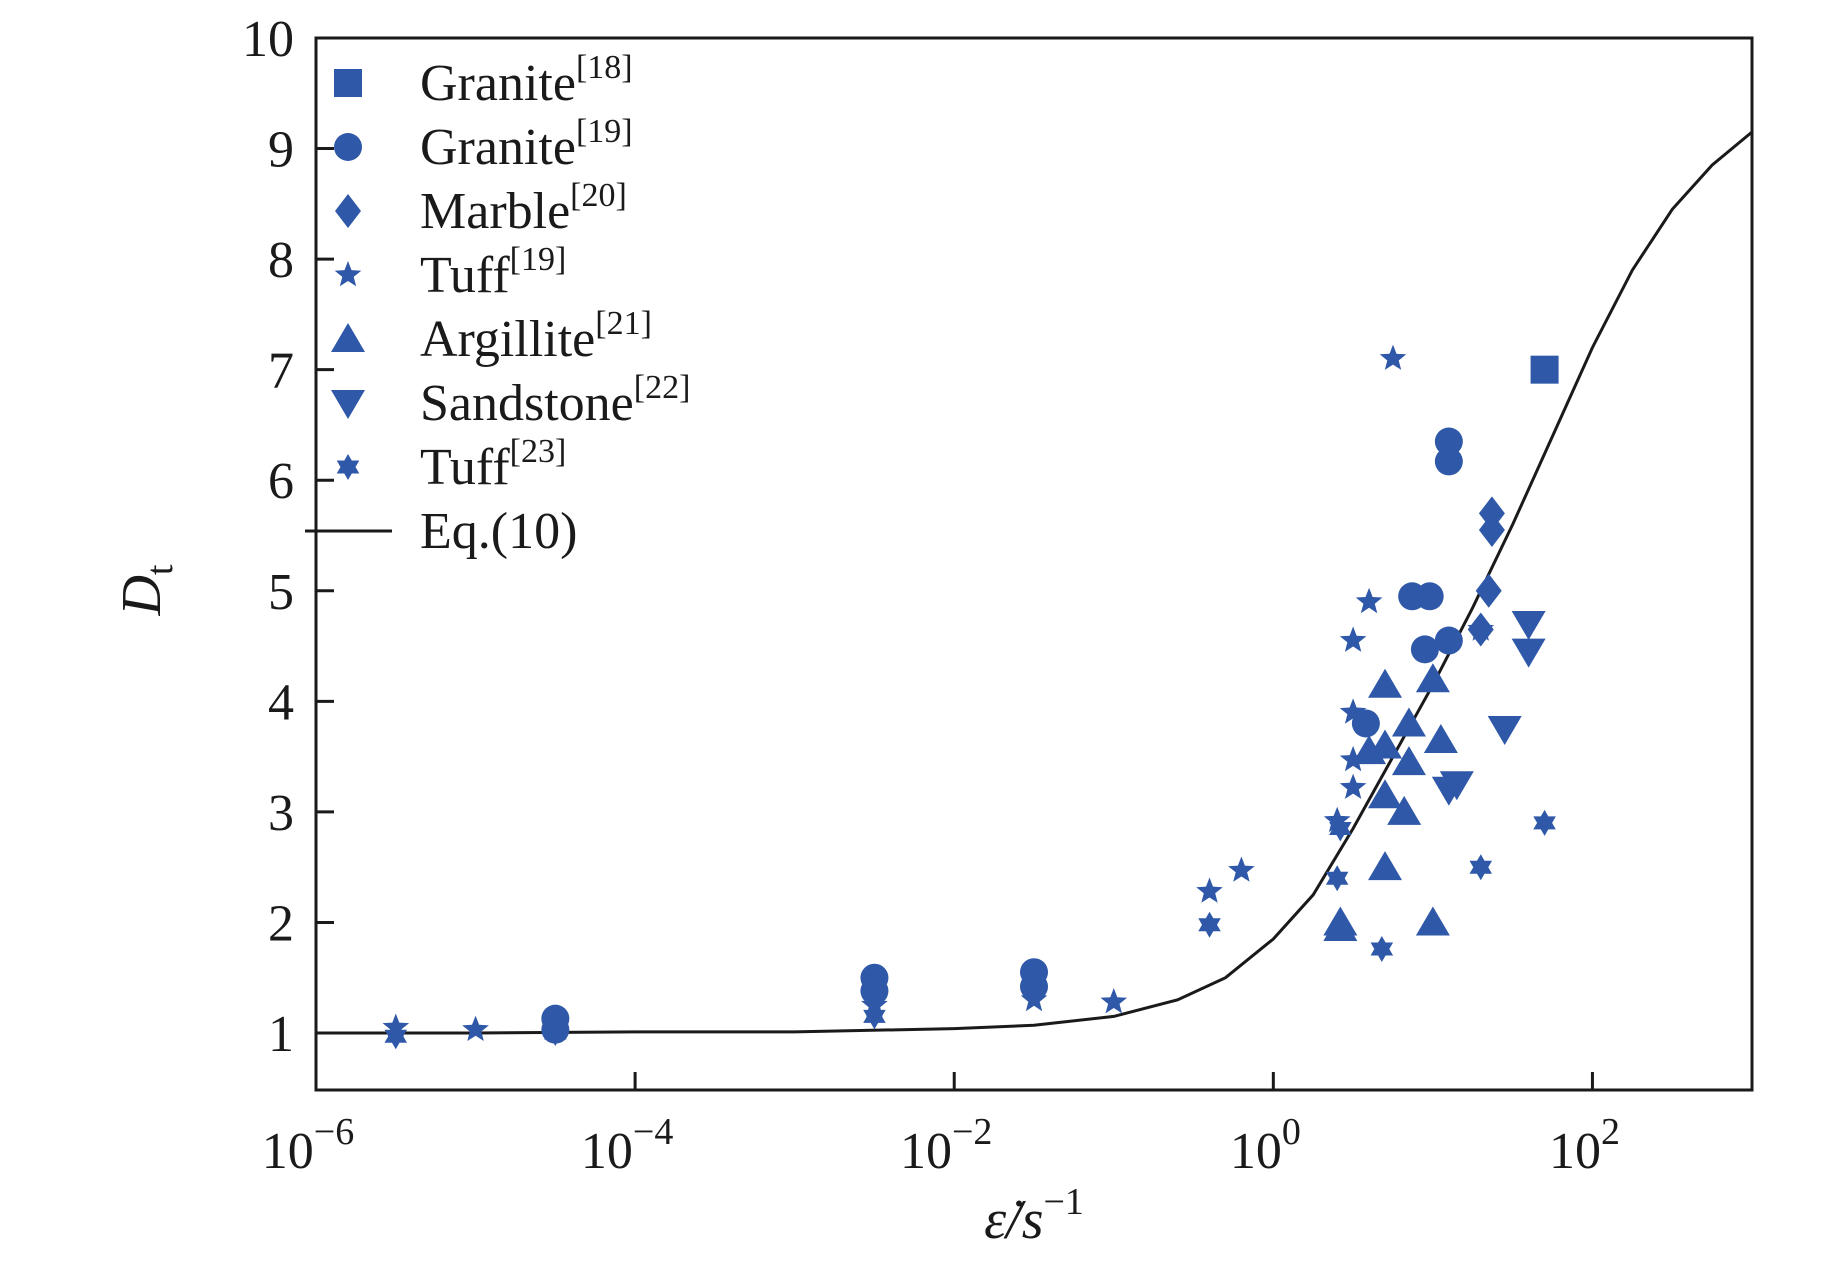 Image resolution: width=1843 pixels, height=1264 pixels. I want to click on legend-label: Tuff[19], so click(493, 272).